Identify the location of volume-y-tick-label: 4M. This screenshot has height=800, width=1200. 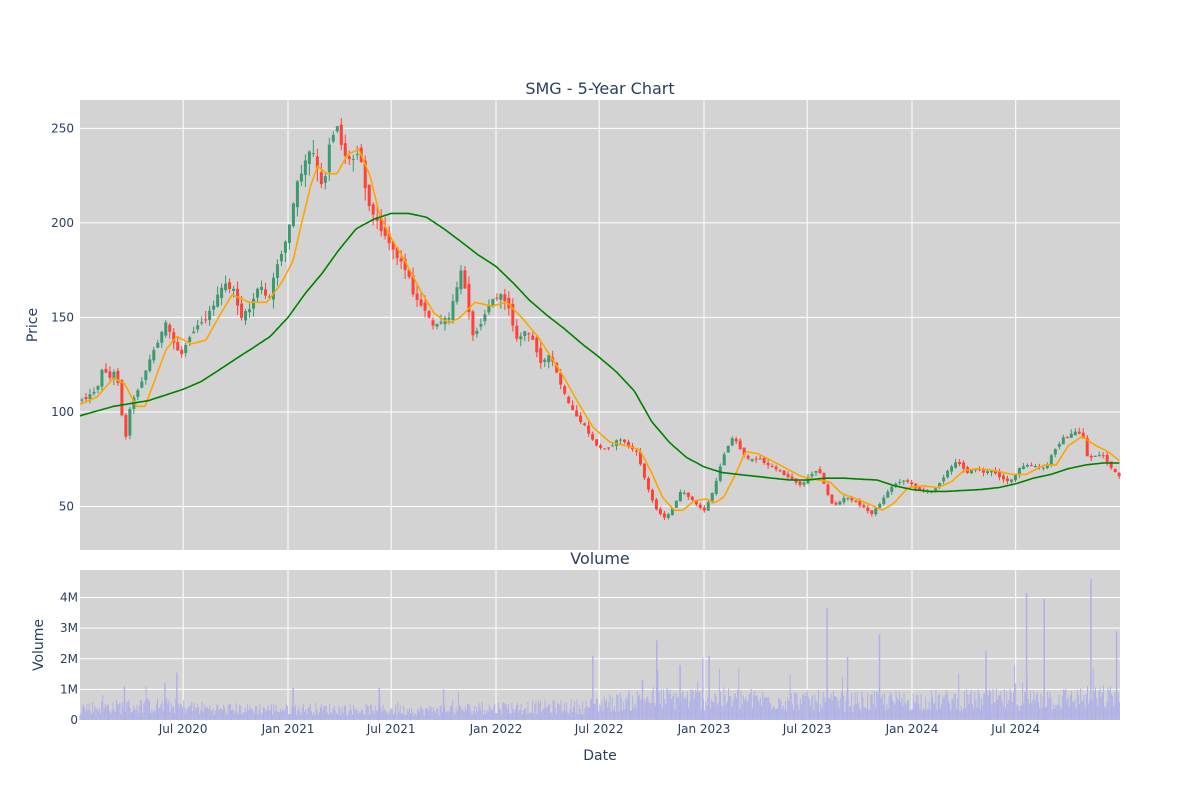
(69, 598).